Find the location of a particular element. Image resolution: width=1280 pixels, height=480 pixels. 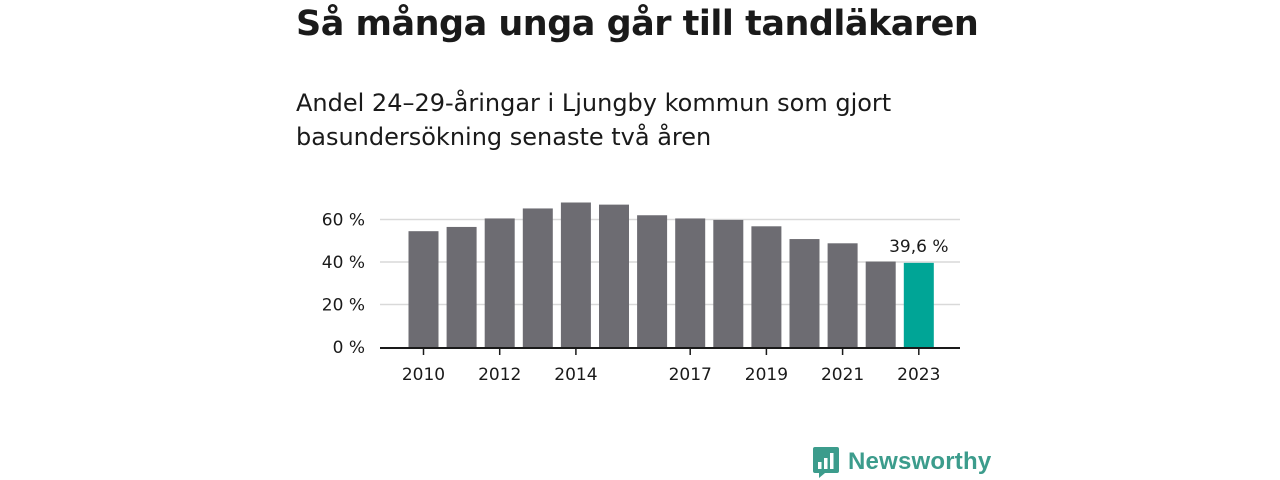

bar-2023 is located at coordinates (918, 304).